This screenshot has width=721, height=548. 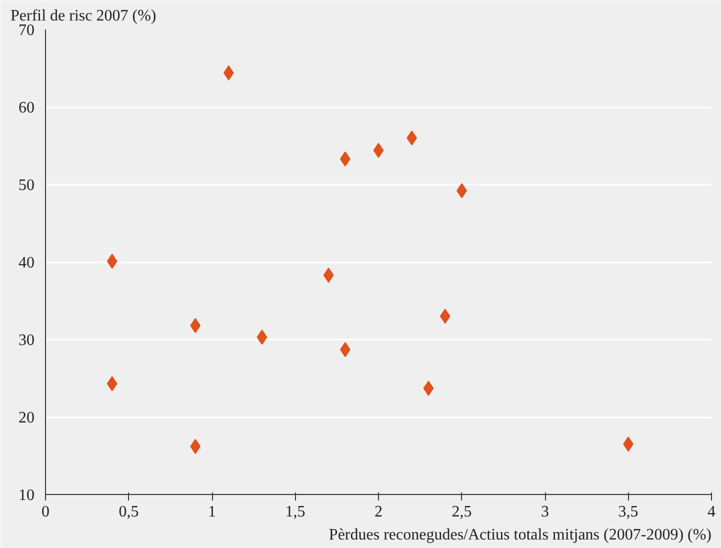 I want to click on y-tick-label: 50, so click(x=26, y=185).